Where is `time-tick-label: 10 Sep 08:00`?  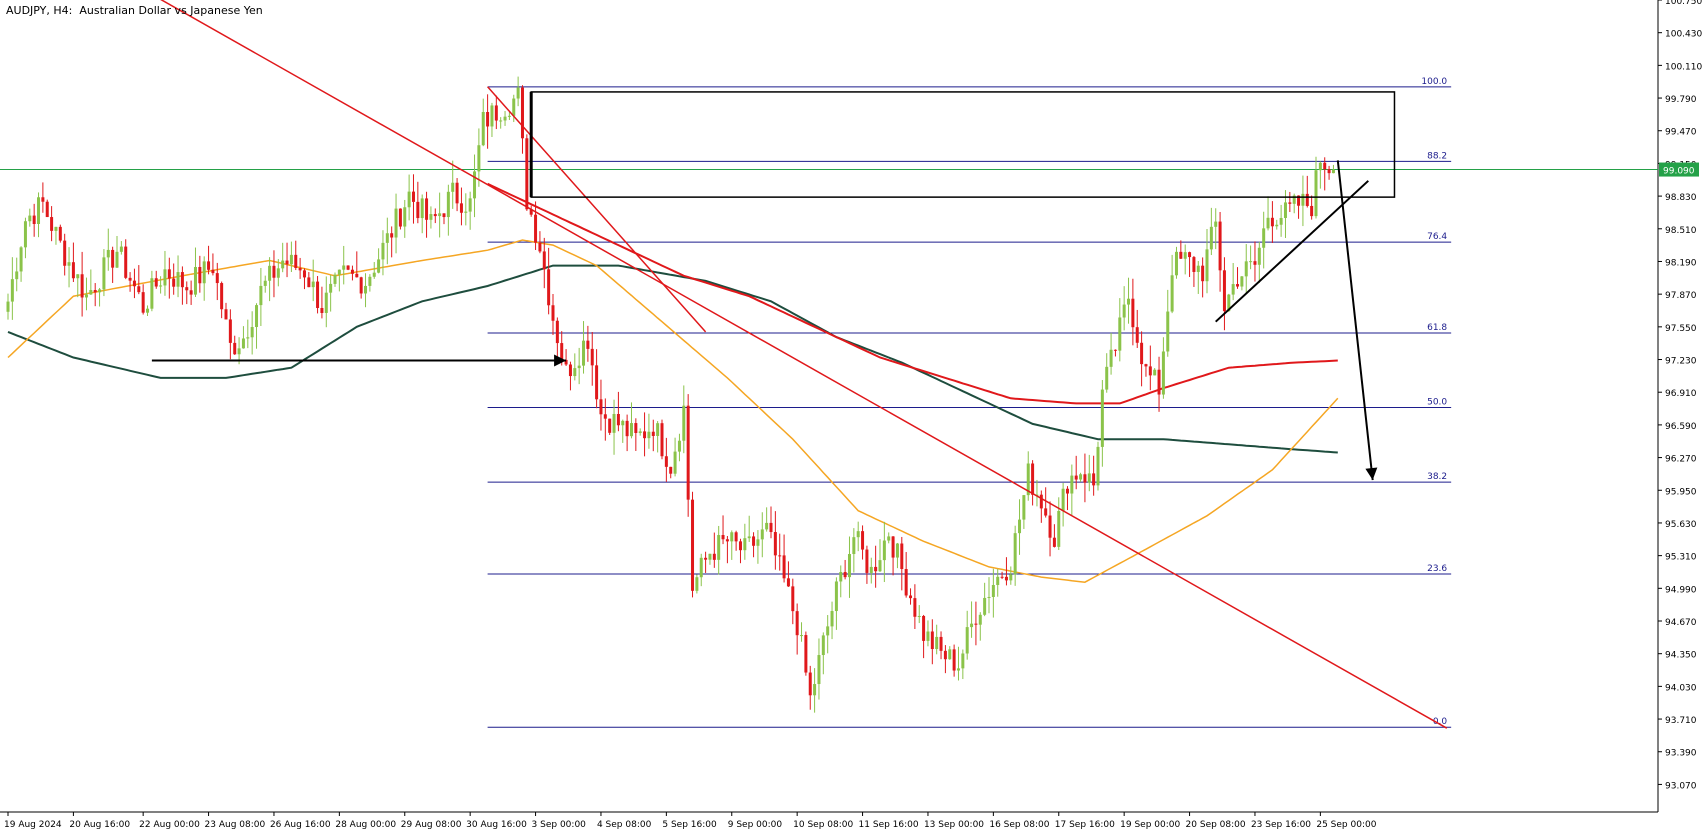 time-tick-label: 10 Sep 08:00 is located at coordinates (823, 825).